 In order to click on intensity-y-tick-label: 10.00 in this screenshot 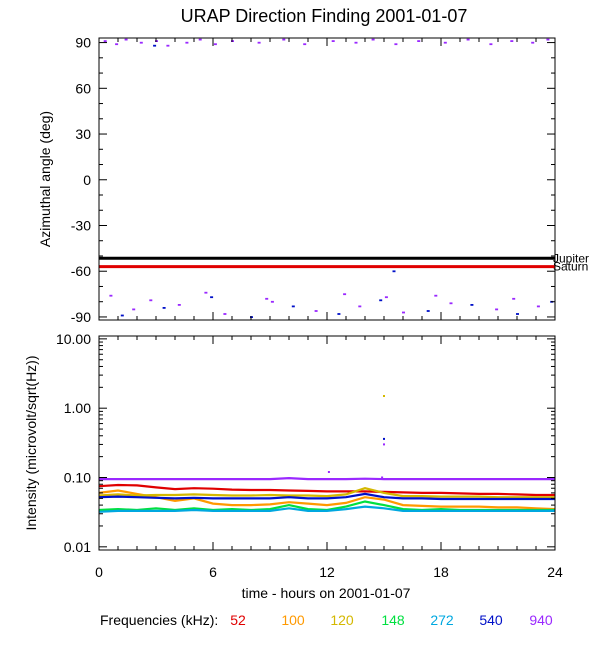, I will do `click(73, 339)`.